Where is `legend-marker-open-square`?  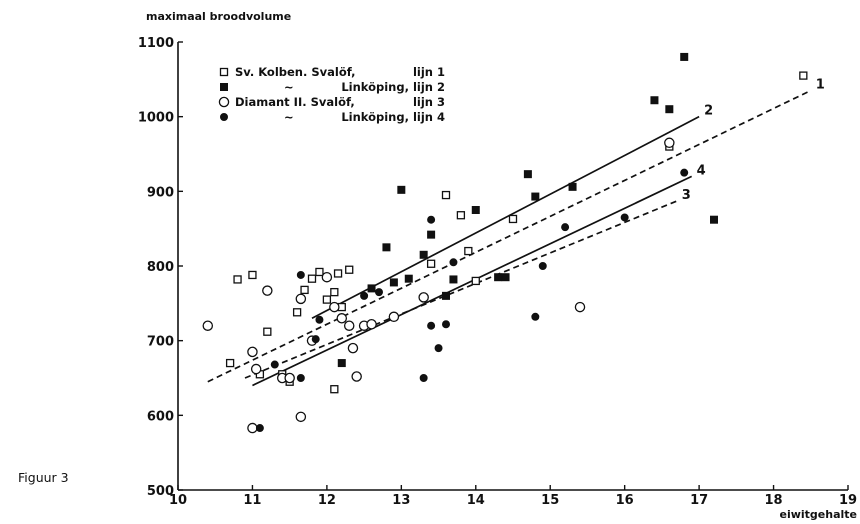 legend-marker-open-square is located at coordinates (224, 72).